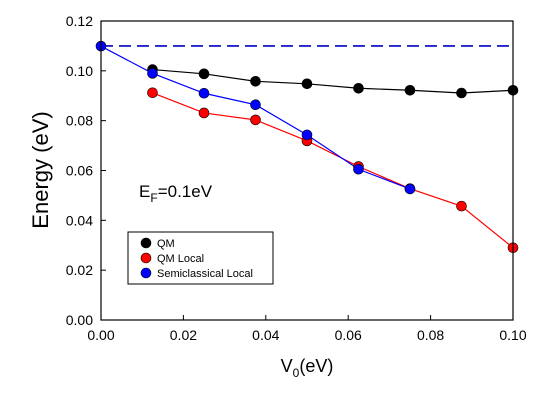 Image resolution: width=545 pixels, height=400 pixels. What do you see at coordinates (265, 335) in the screenshot?
I see `x-tick-label: 0.04` at bounding box center [265, 335].